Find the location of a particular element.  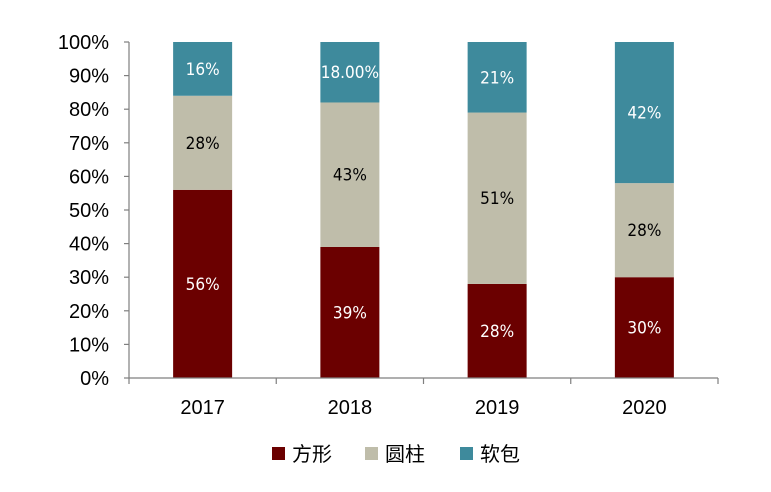

data-label: 39% is located at coordinates (350, 313).